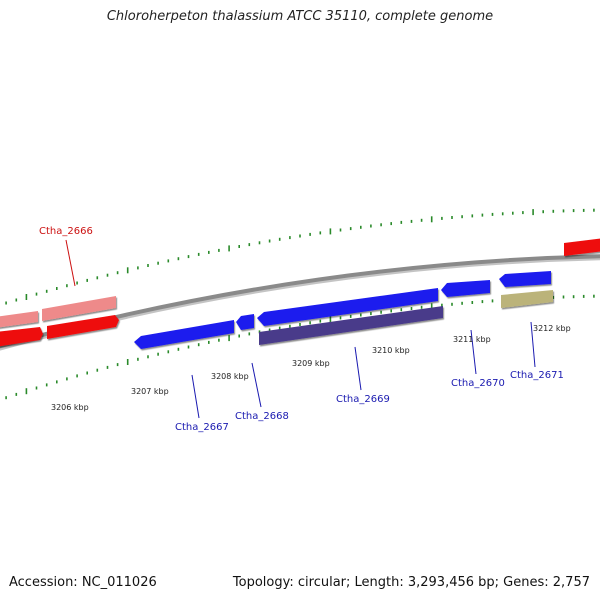 The height and width of the screenshot is (600, 600). What do you see at coordinates (262, 416) in the screenshot?
I see `gene-label: Ctha_2668` at bounding box center [262, 416].